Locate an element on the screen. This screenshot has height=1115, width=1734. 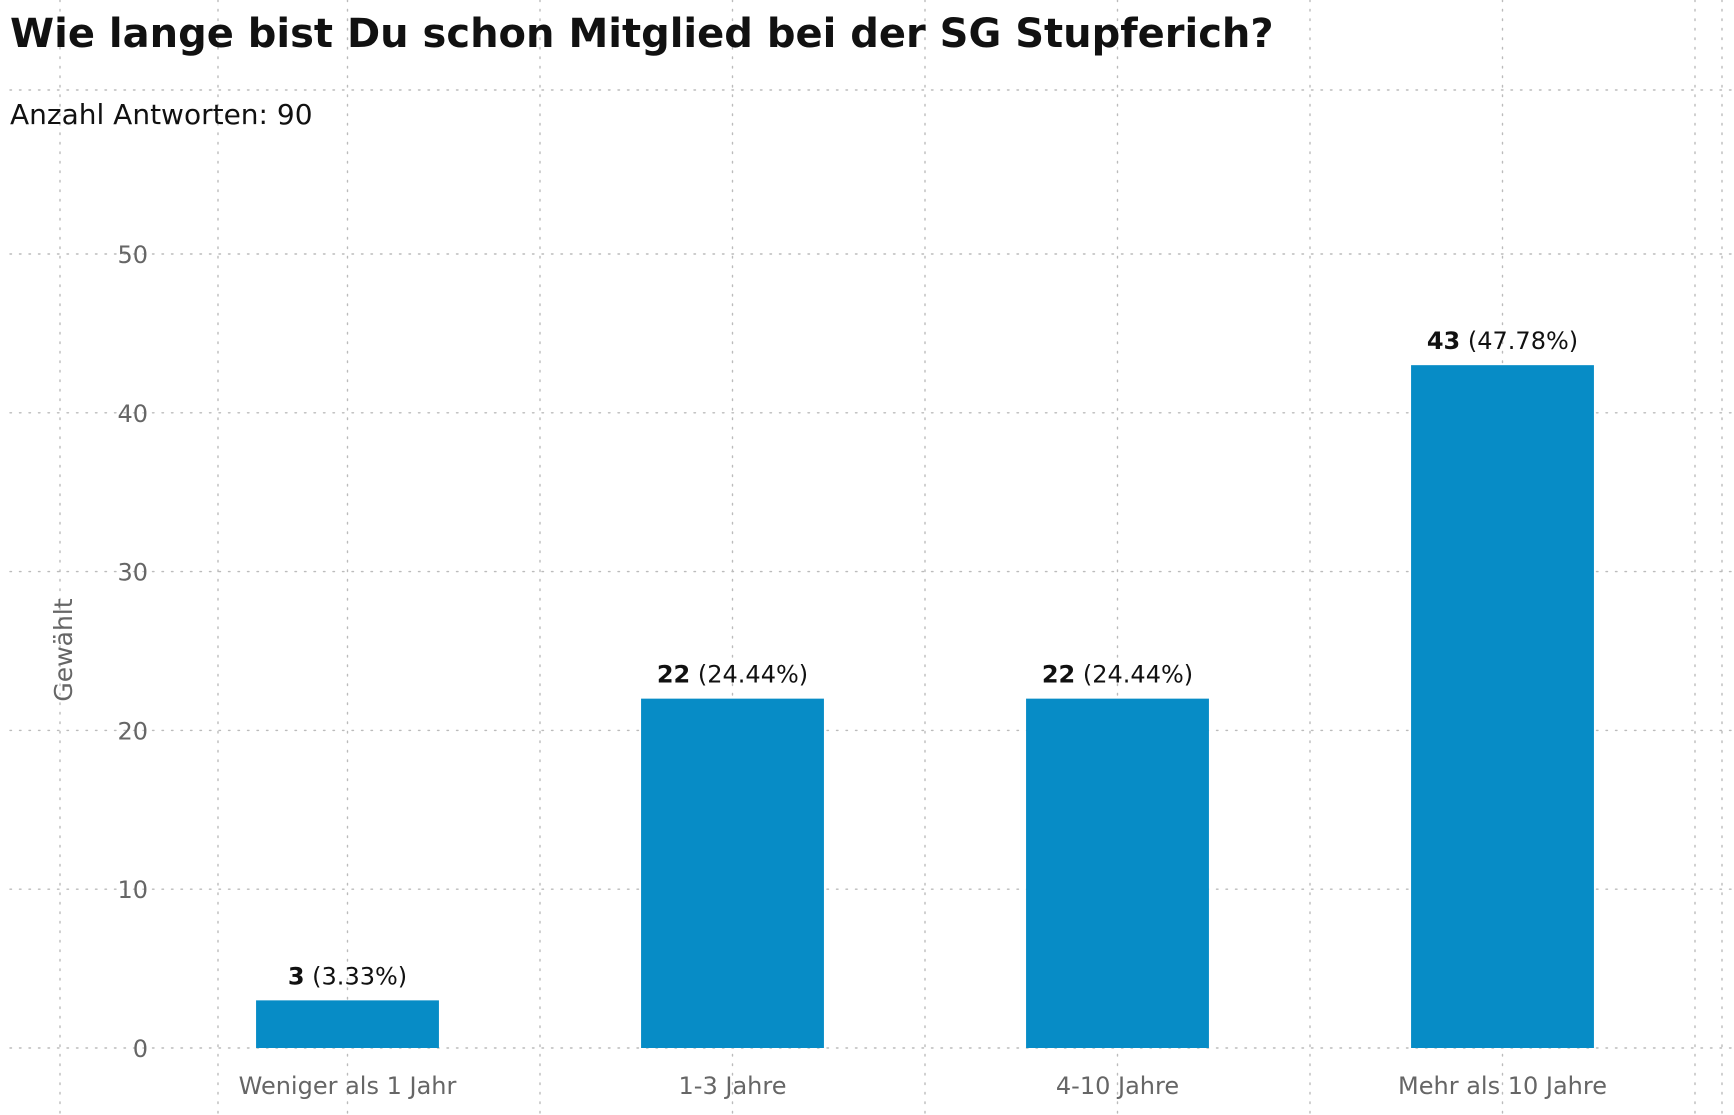
y-tick-label-10: 10 is located at coordinates (132, 890).